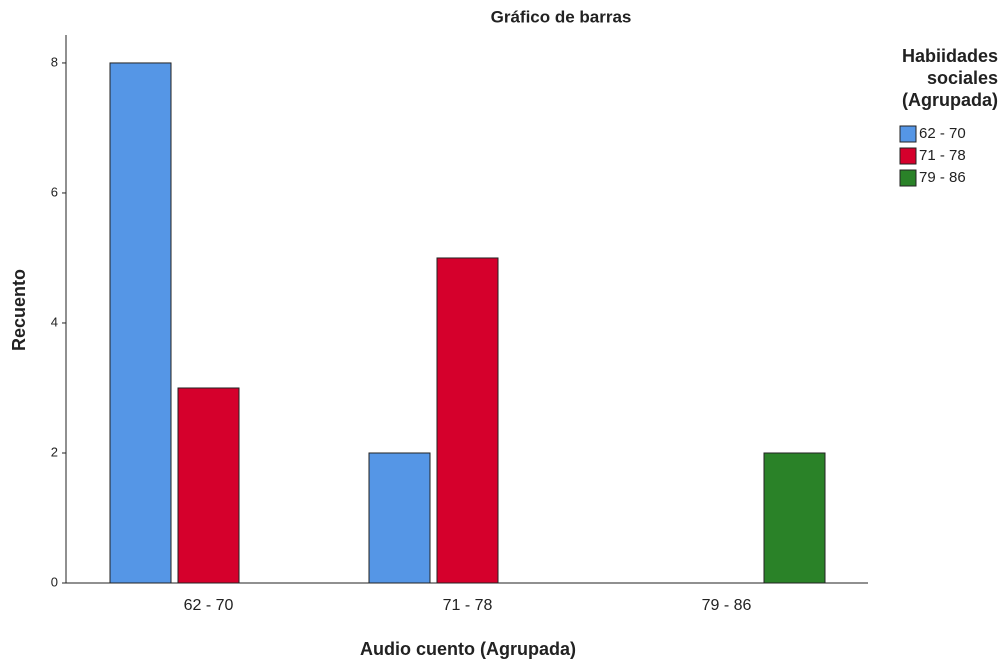 The height and width of the screenshot is (661, 1003). I want to click on chart-title: Gráfico de barras, so click(561, 16).